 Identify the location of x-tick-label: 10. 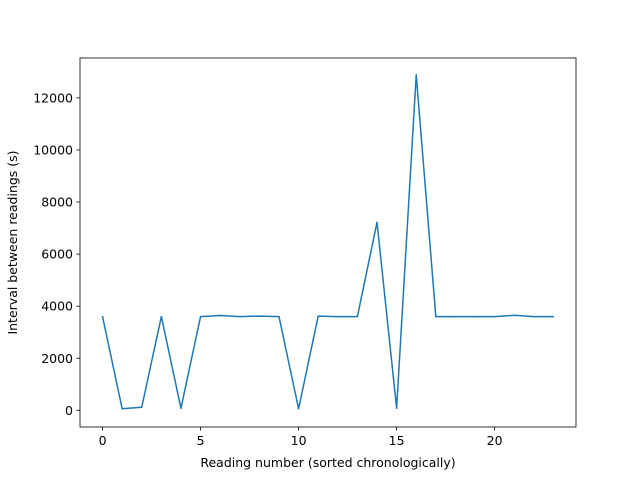
(299, 440).